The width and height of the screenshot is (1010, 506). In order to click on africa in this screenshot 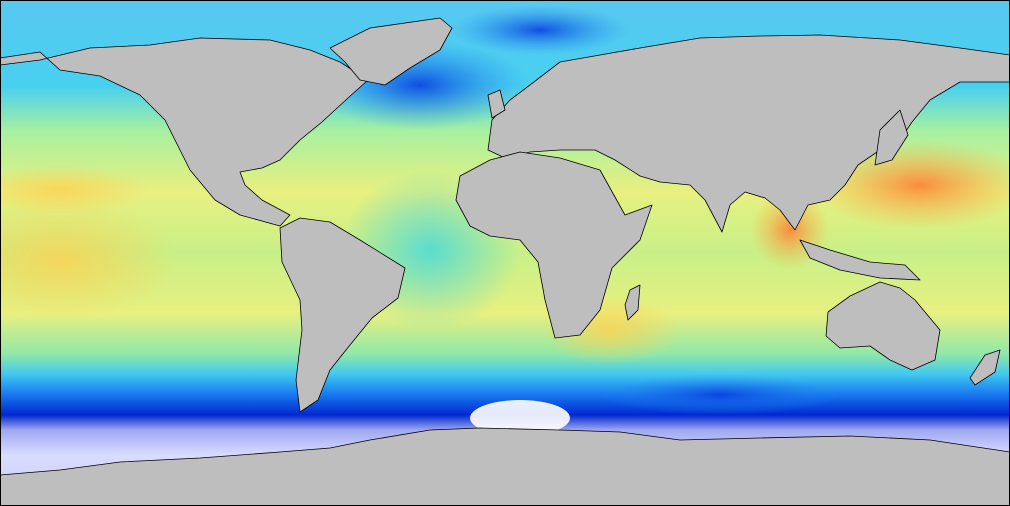, I will do `click(554, 245)`.